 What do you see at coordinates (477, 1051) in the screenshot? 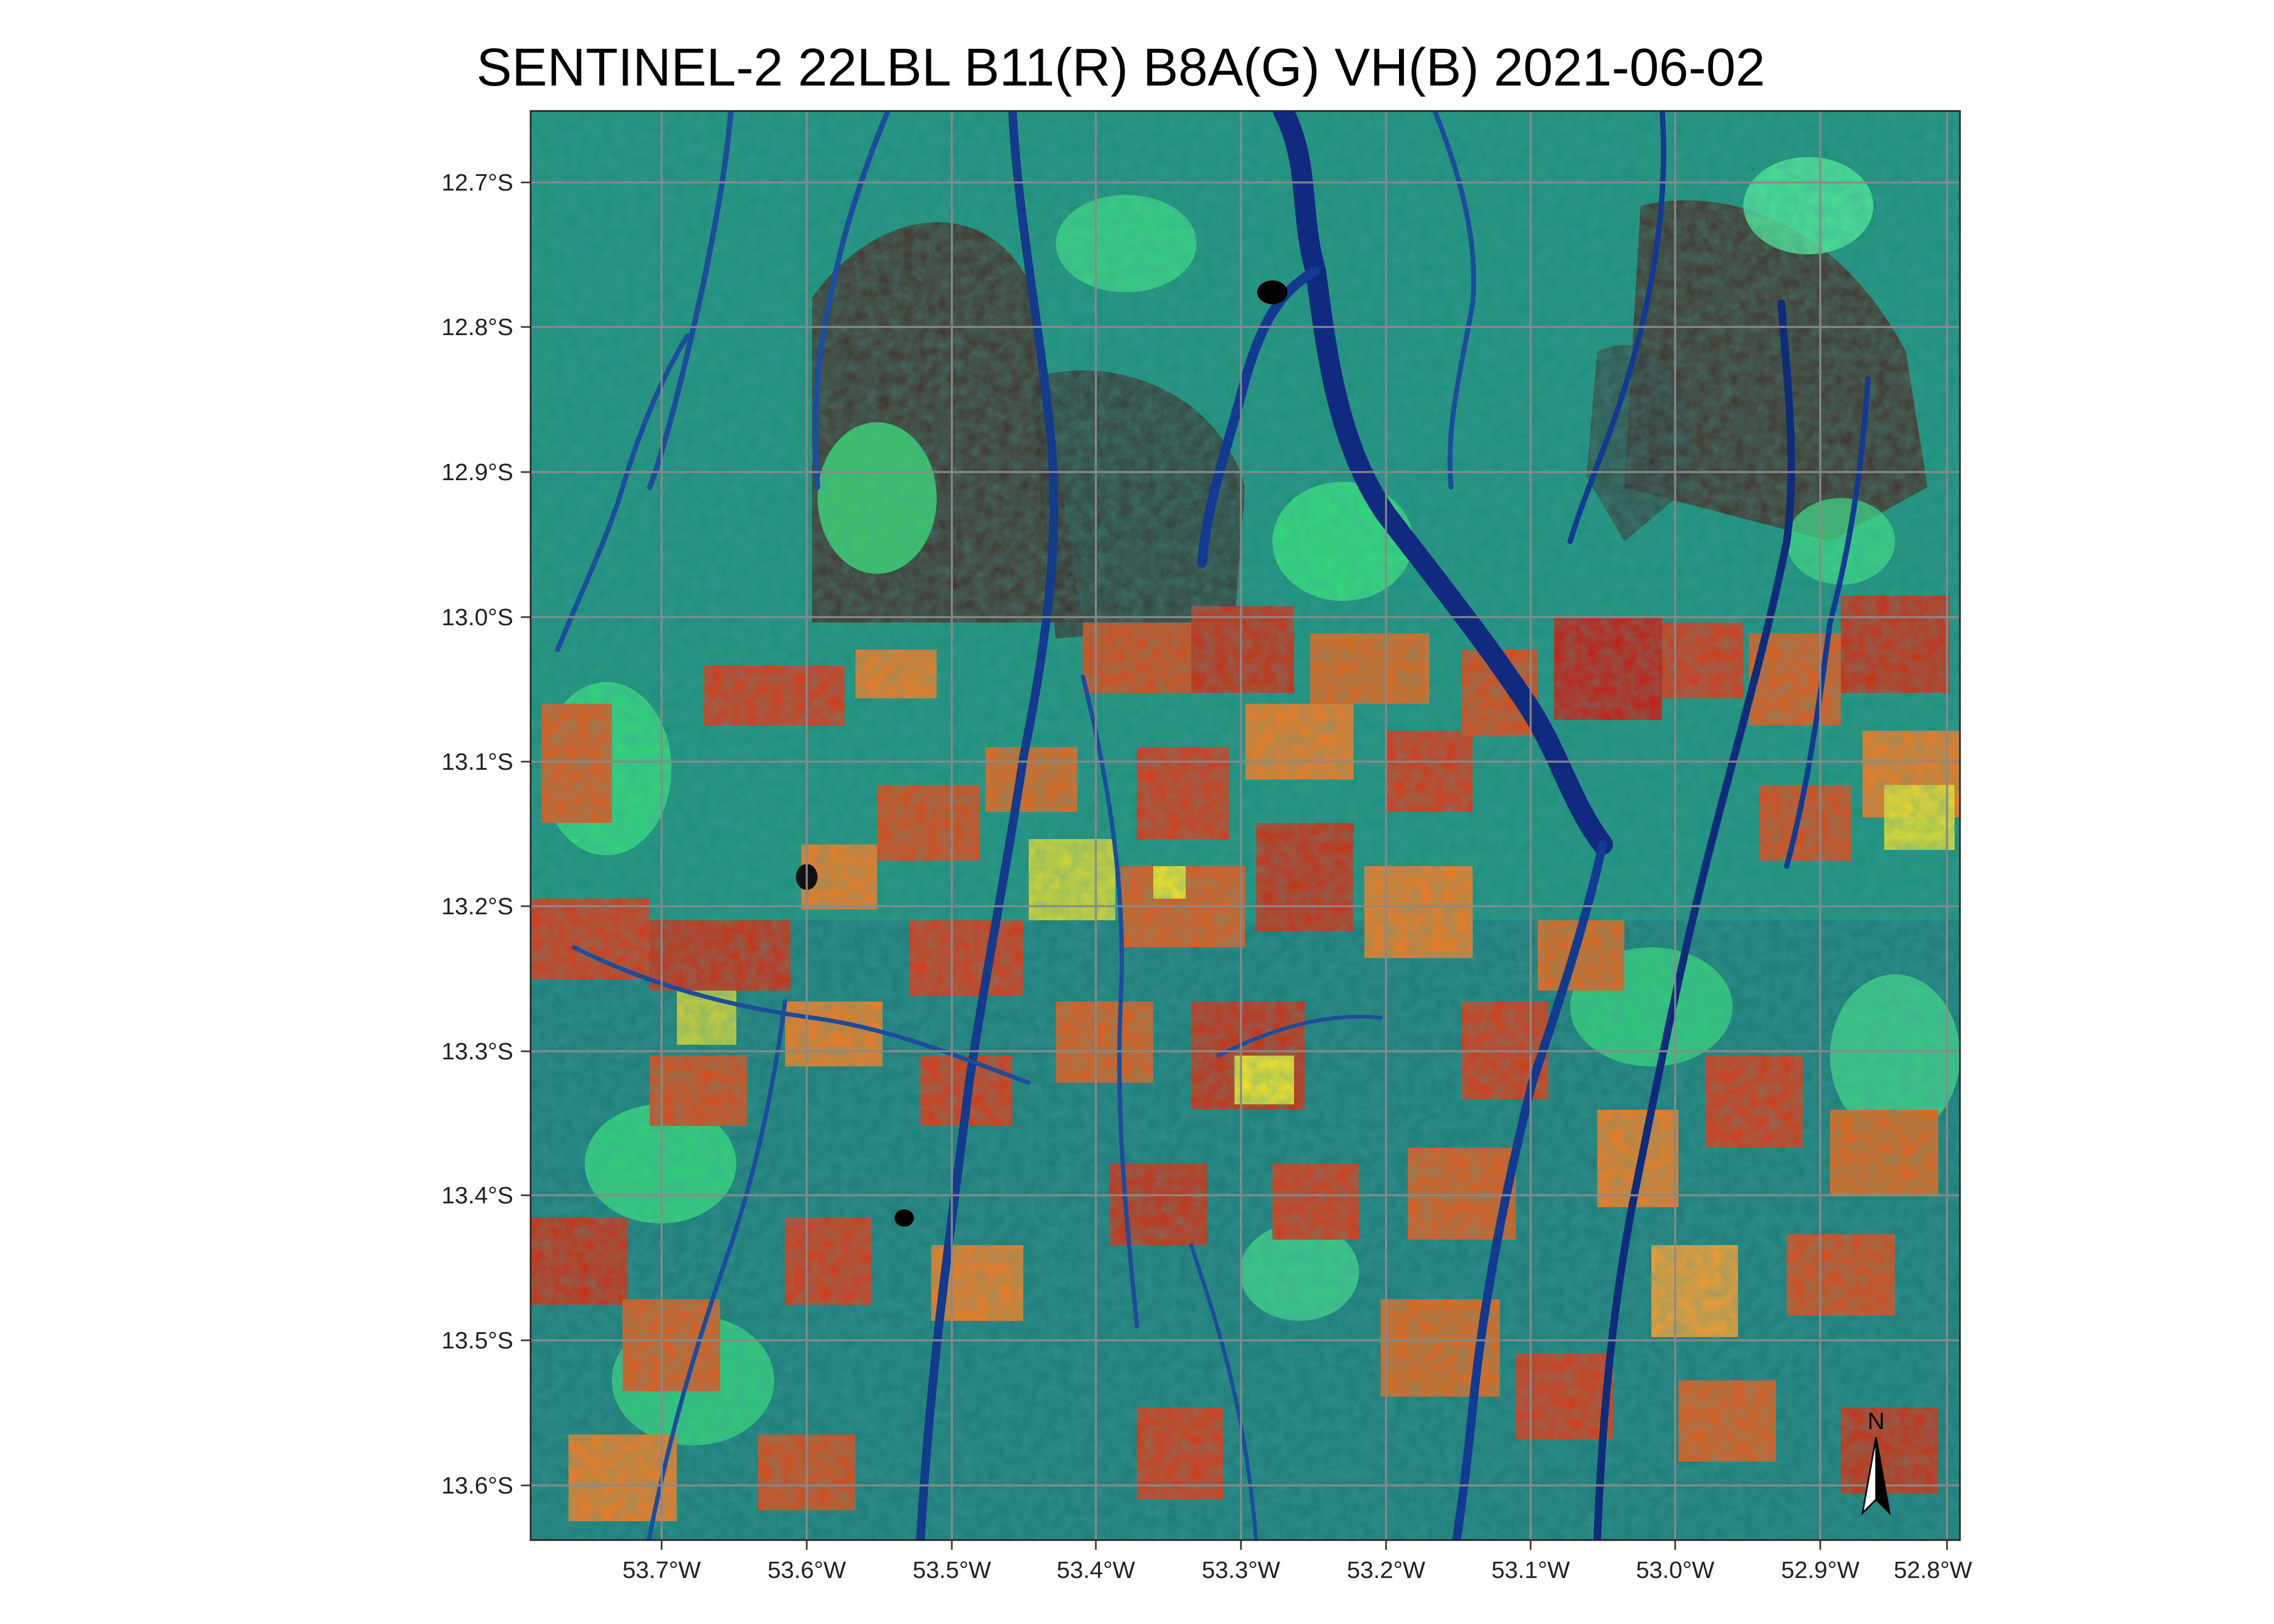
I see `lat-label: 13.3°S` at bounding box center [477, 1051].